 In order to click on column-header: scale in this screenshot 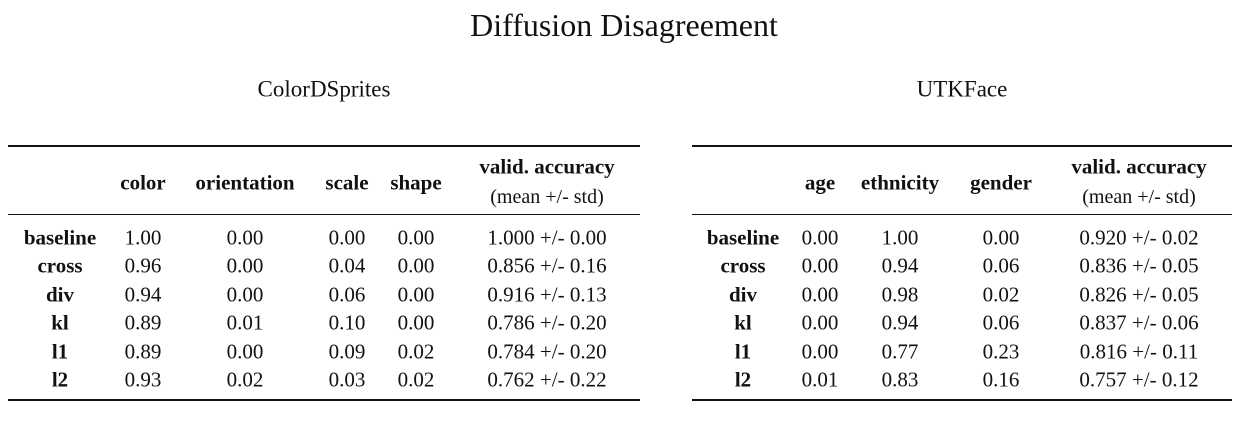, I will do `click(347, 182)`.